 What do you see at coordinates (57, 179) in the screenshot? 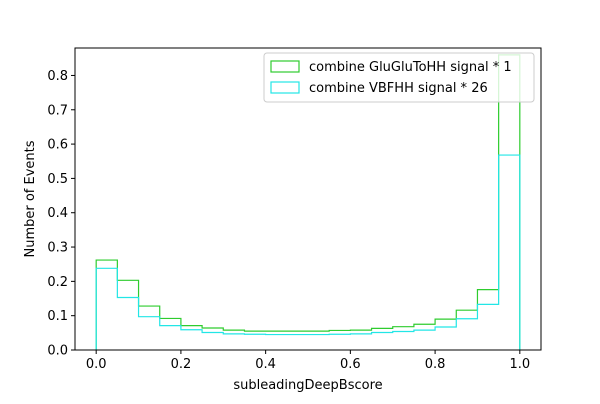
I see `y-tick-label: 0.5` at bounding box center [57, 179].